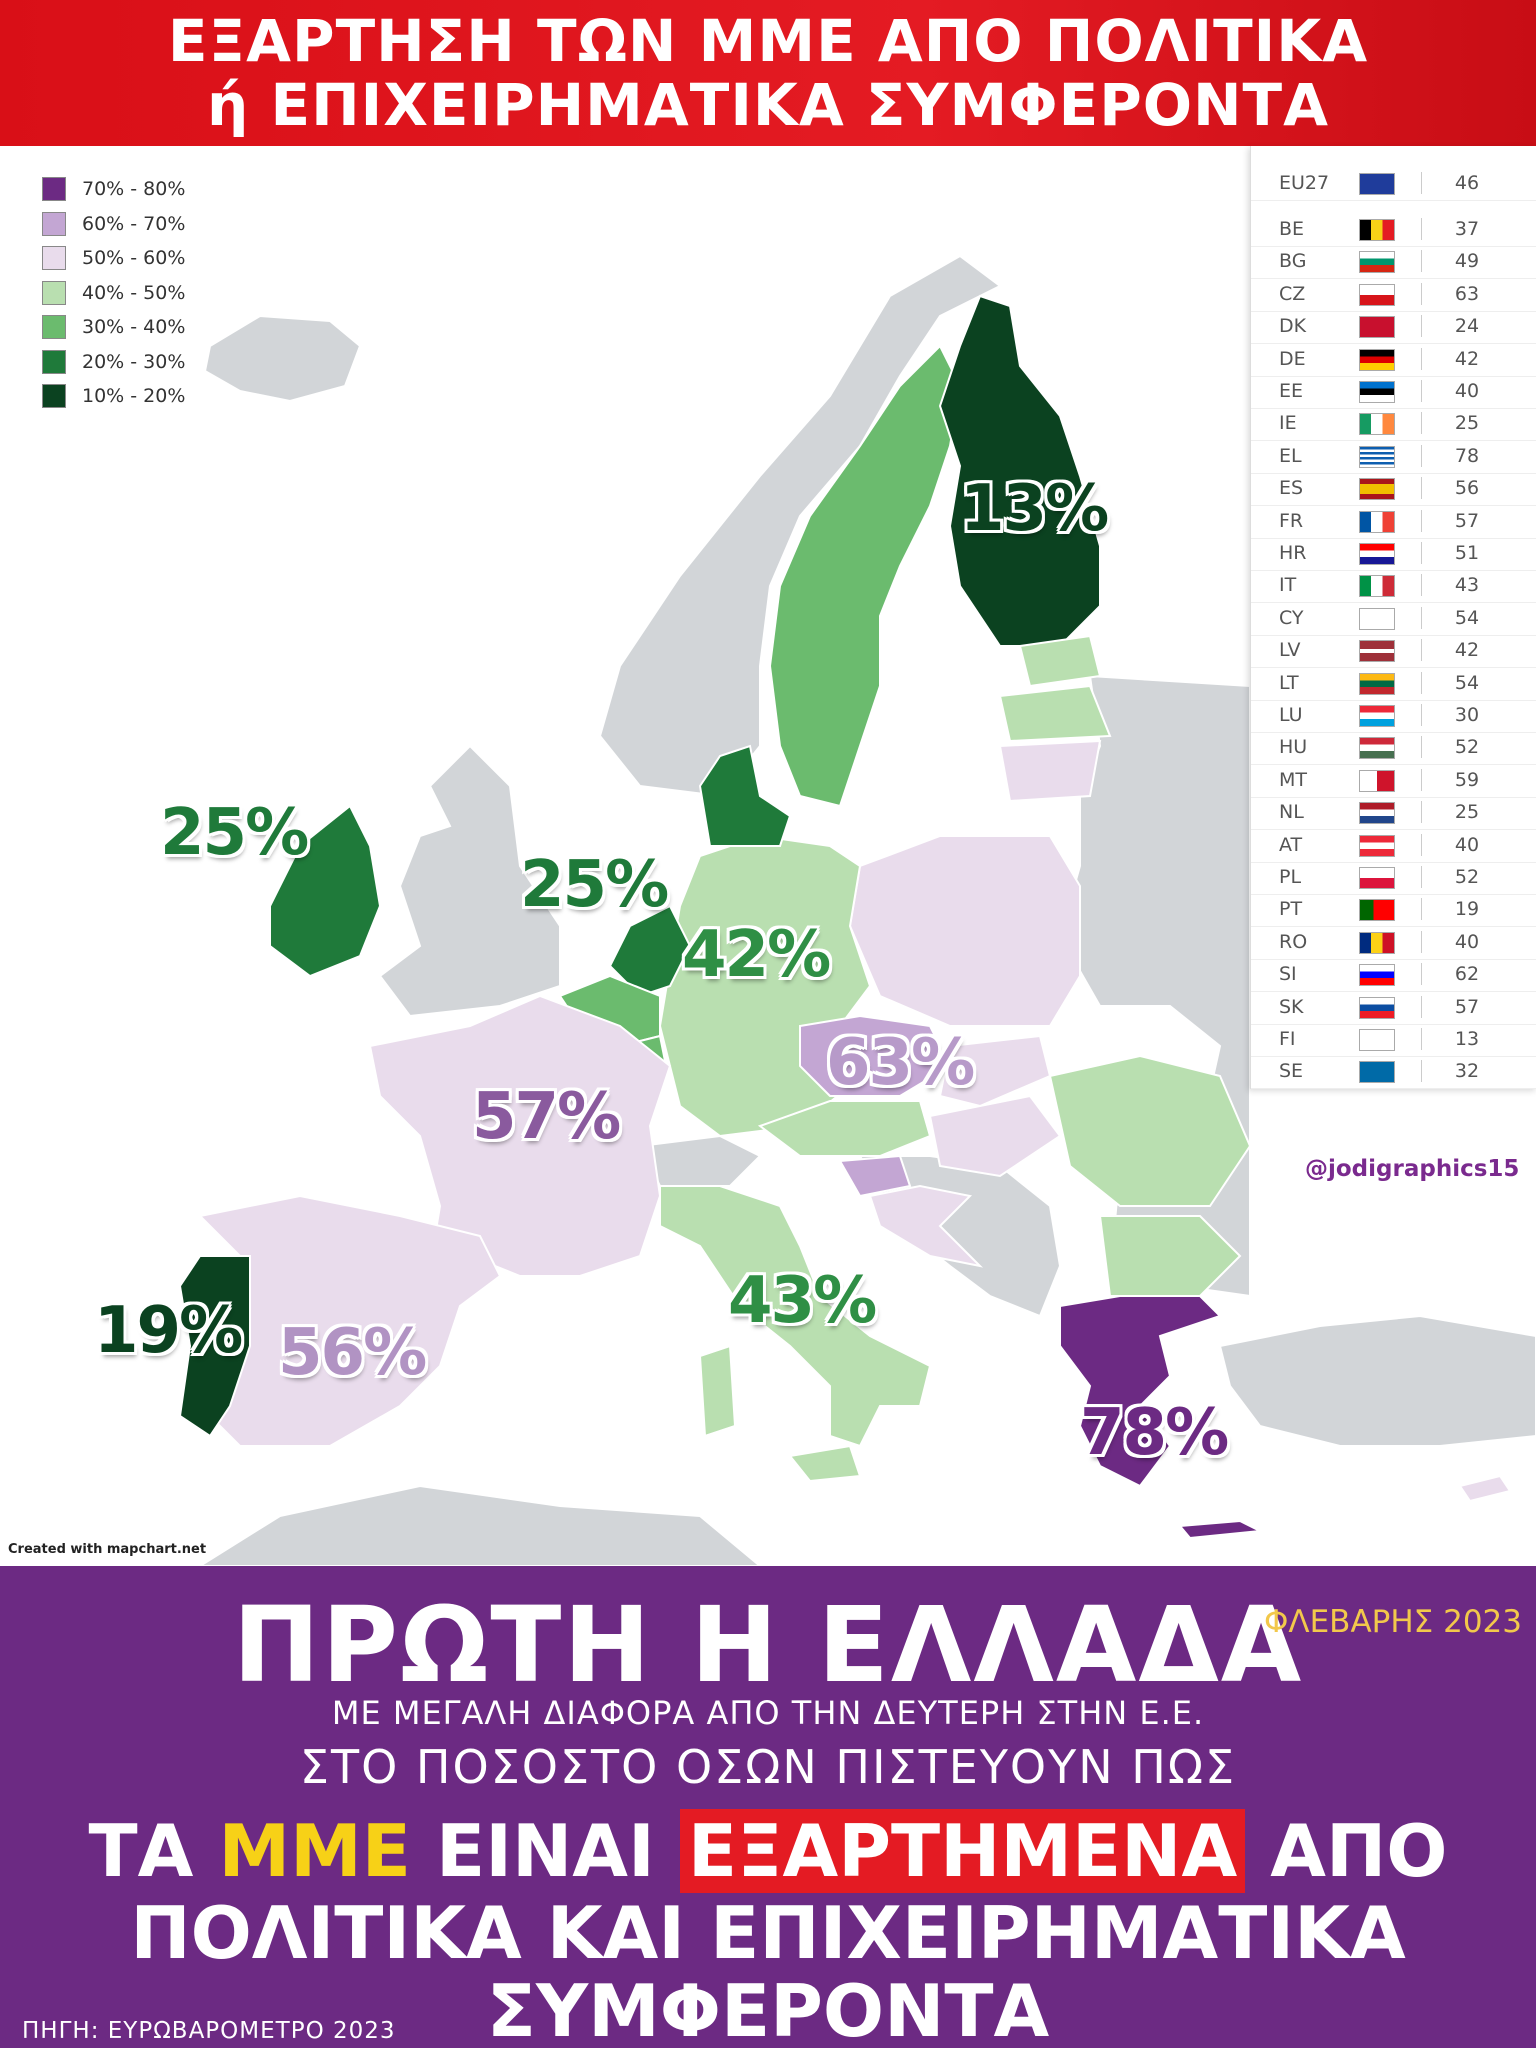 The height and width of the screenshot is (2053, 1536). Describe the element at coordinates (1393, 684) in the screenshot. I see `table-row: LT 54` at that location.